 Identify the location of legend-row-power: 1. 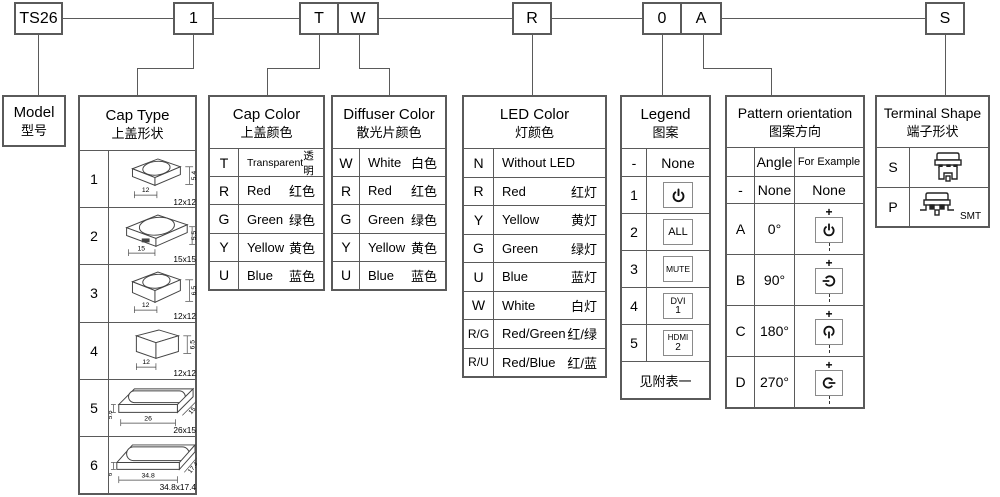
(665, 195).